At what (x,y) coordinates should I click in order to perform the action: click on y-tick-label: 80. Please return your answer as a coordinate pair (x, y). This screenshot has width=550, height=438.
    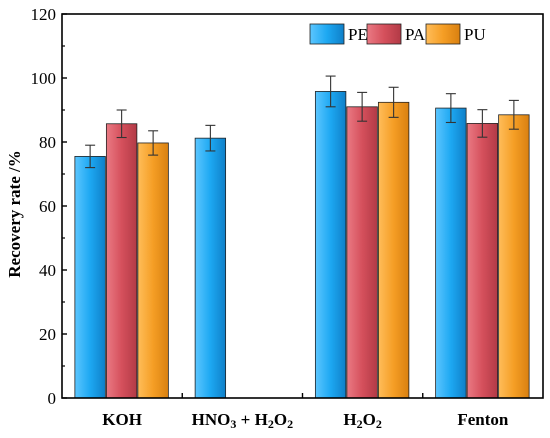
    Looking at the image, I should click on (47, 142).